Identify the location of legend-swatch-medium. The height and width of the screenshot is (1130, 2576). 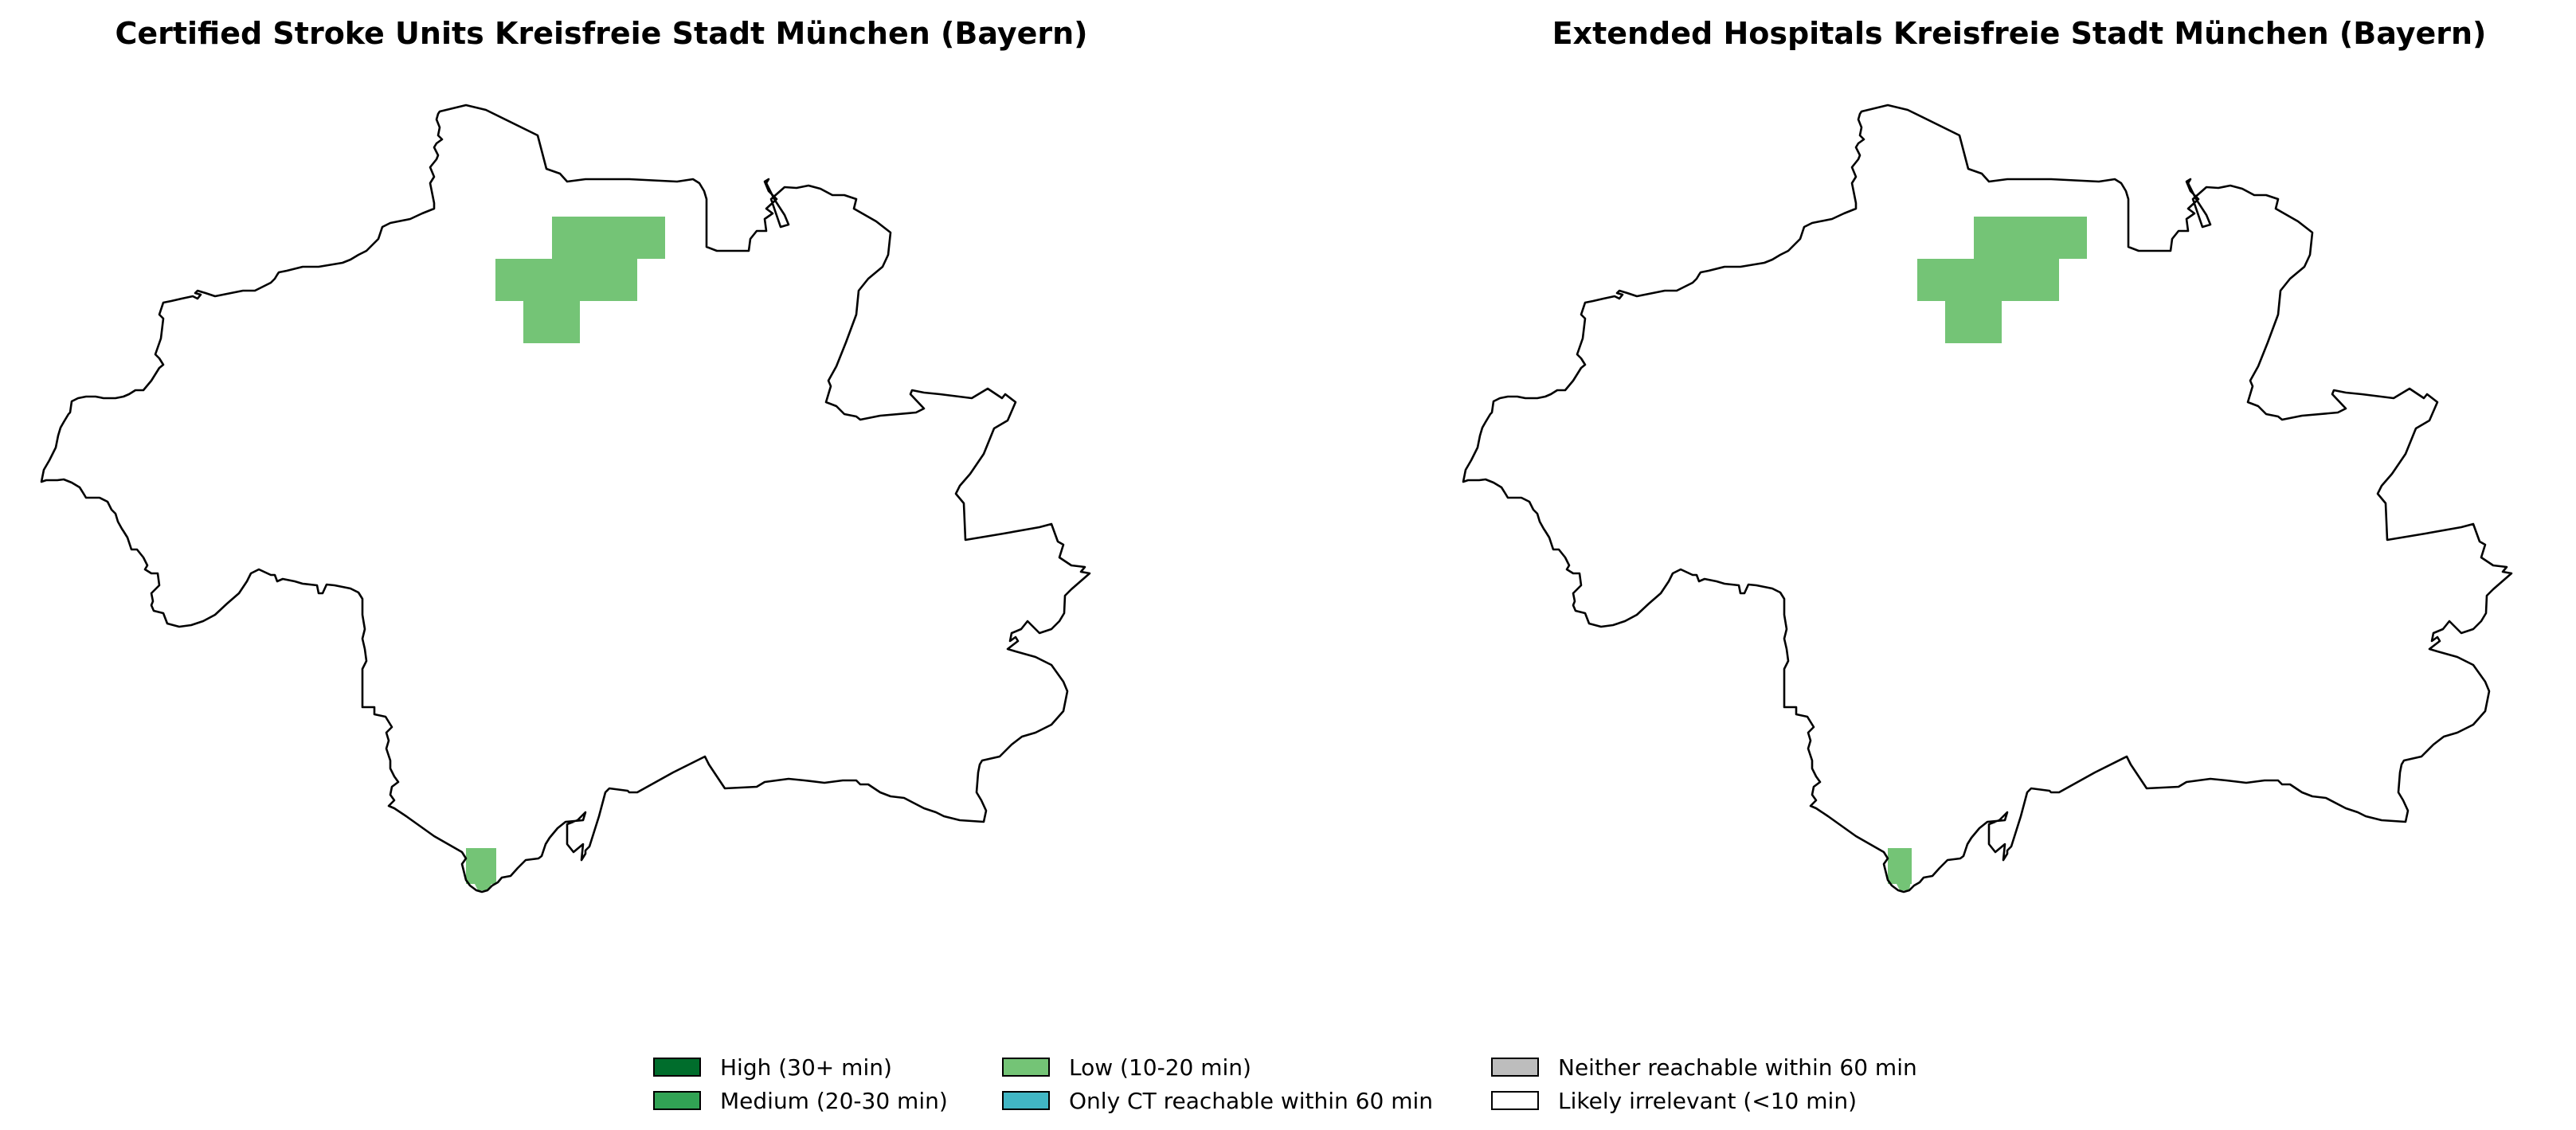
(677, 1100).